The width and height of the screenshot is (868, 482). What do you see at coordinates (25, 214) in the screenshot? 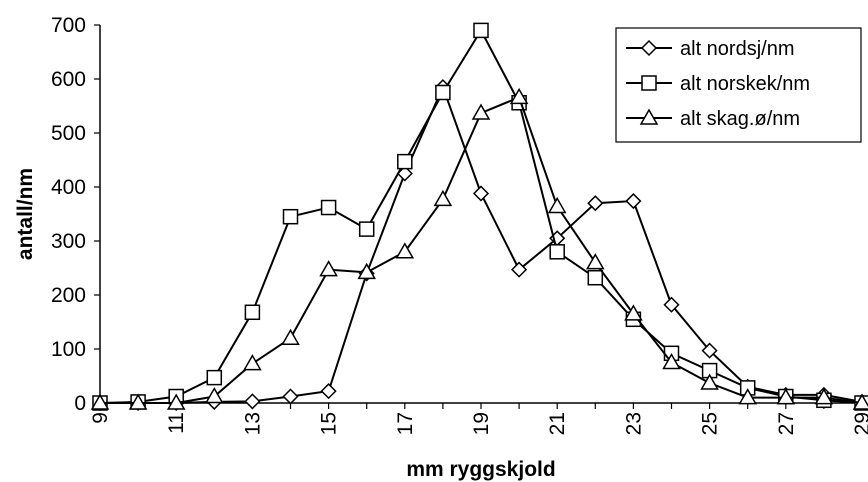
I see `y-axis-title: antall/nm` at bounding box center [25, 214].